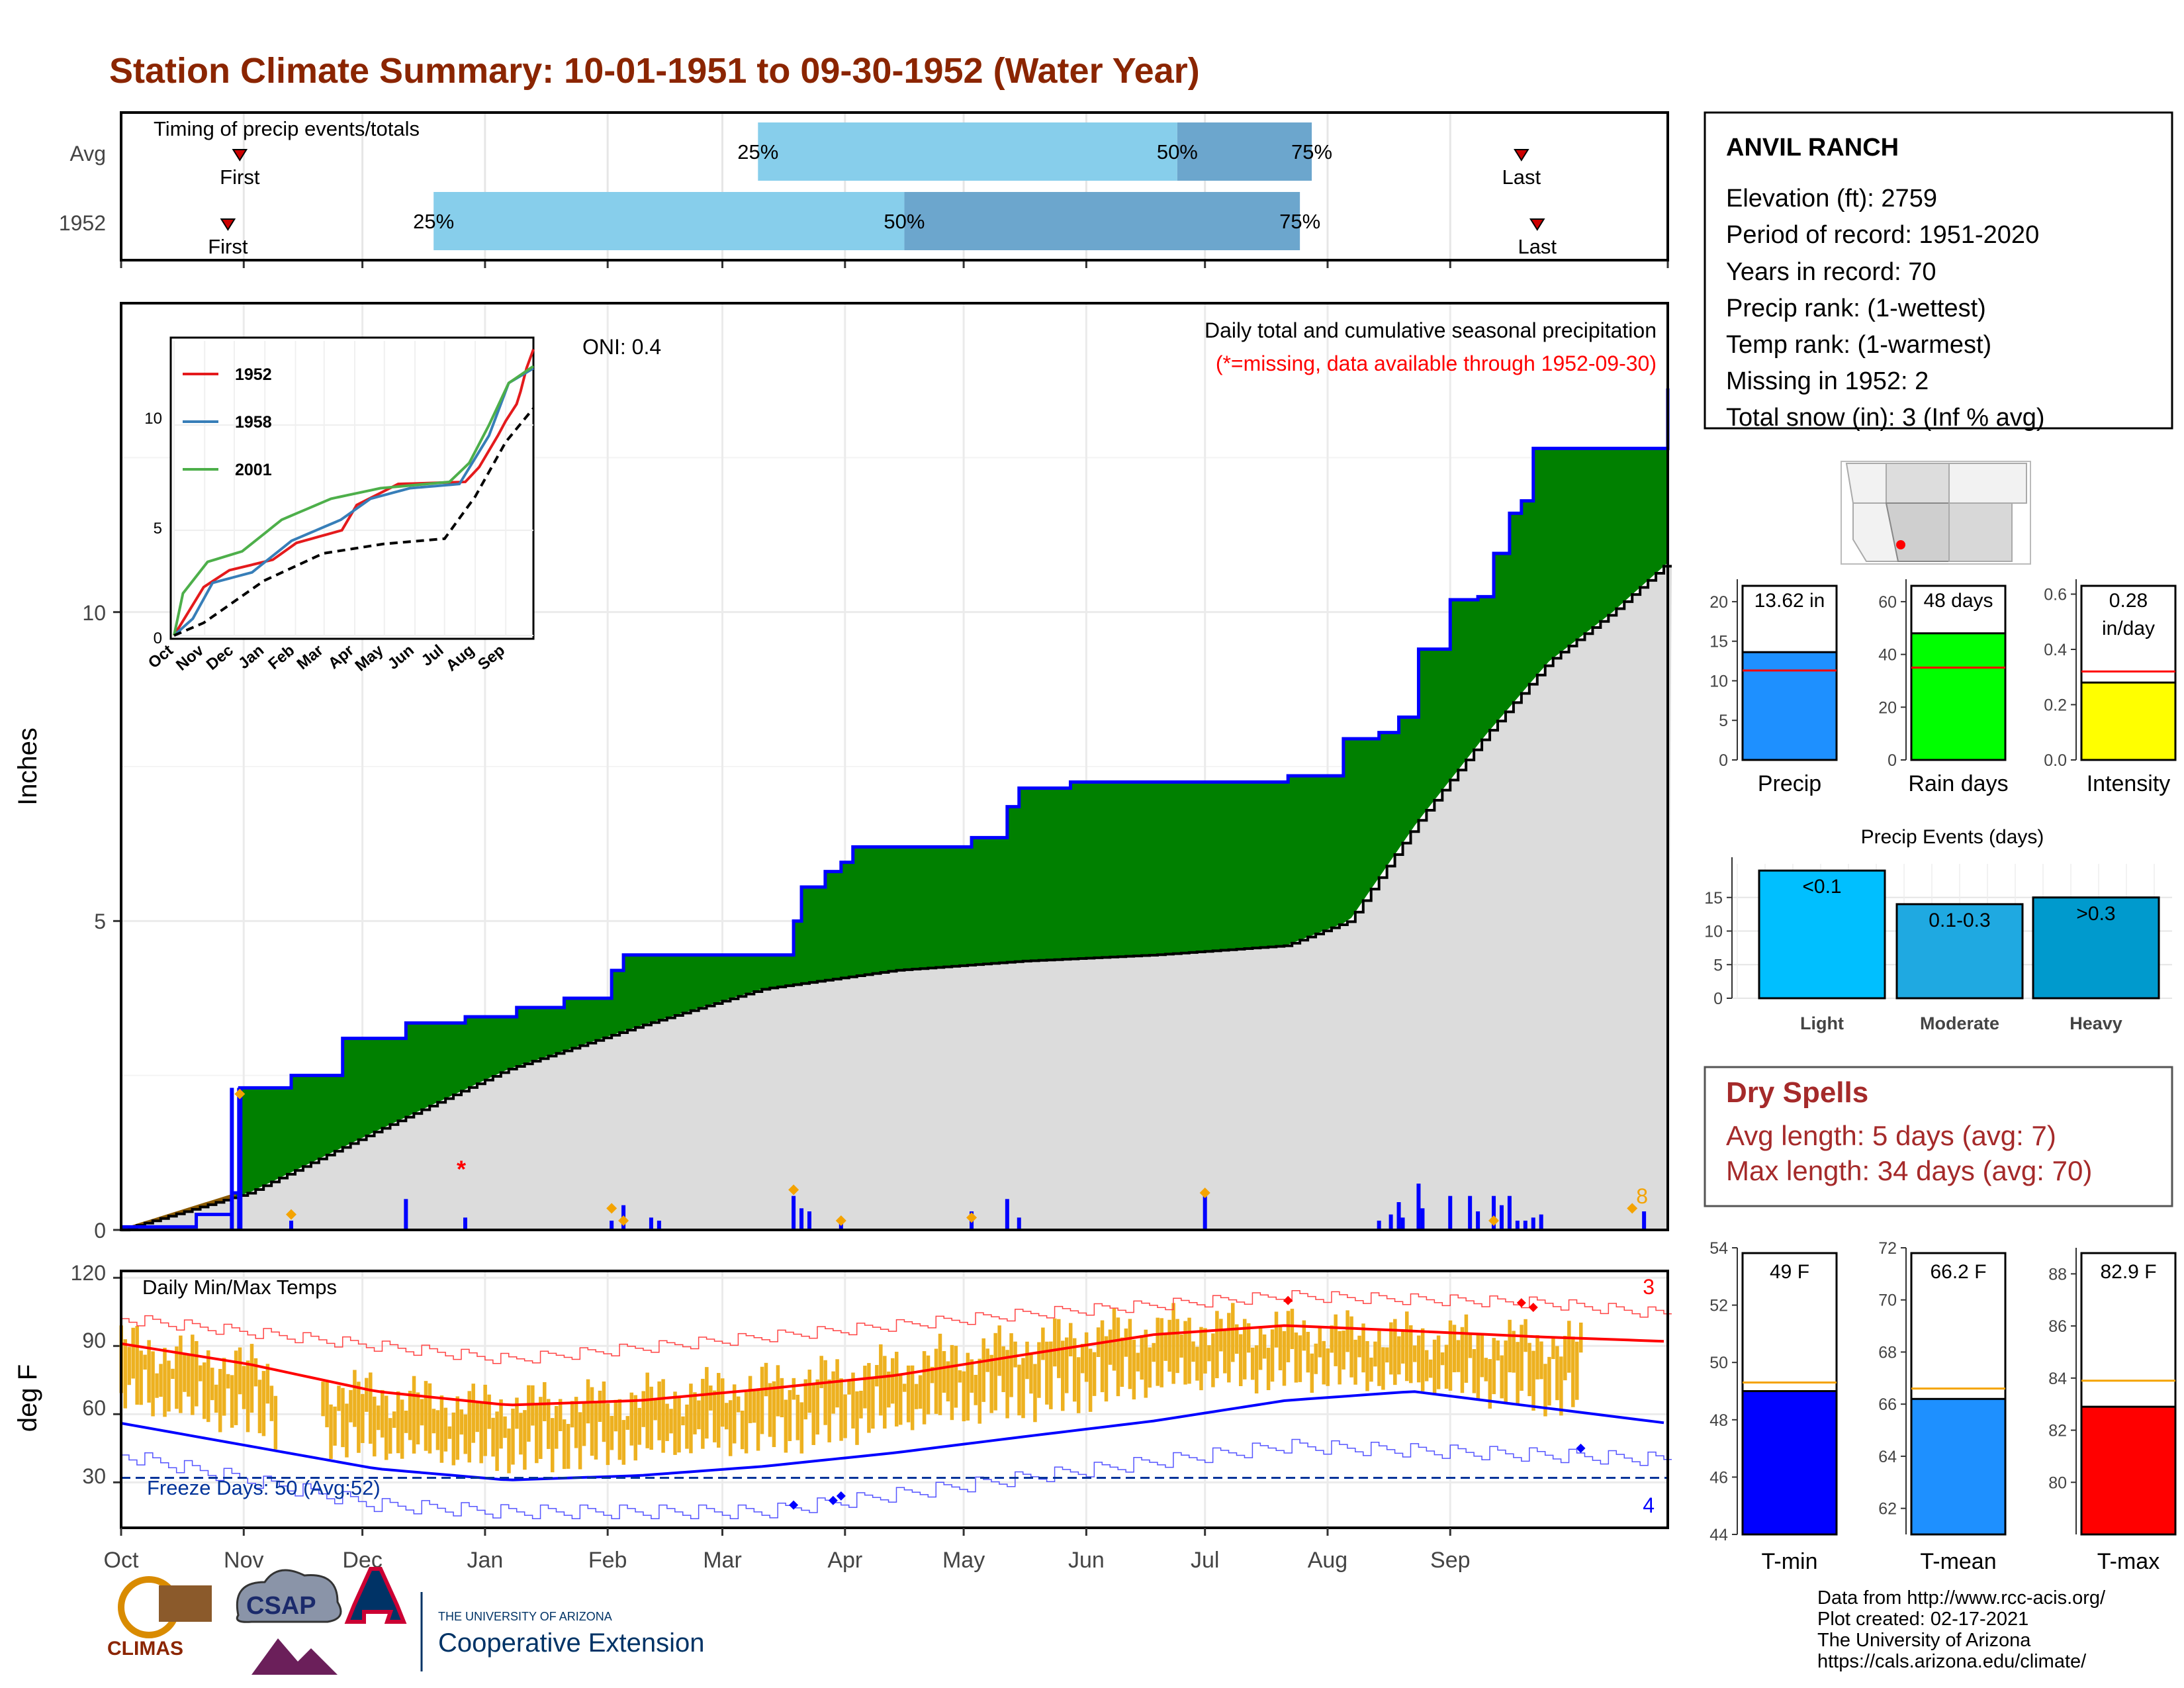 This screenshot has height=1688, width=2184. Describe the element at coordinates (1797, 1092) in the screenshot. I see `dry-spells-title: Dry Spells` at that location.